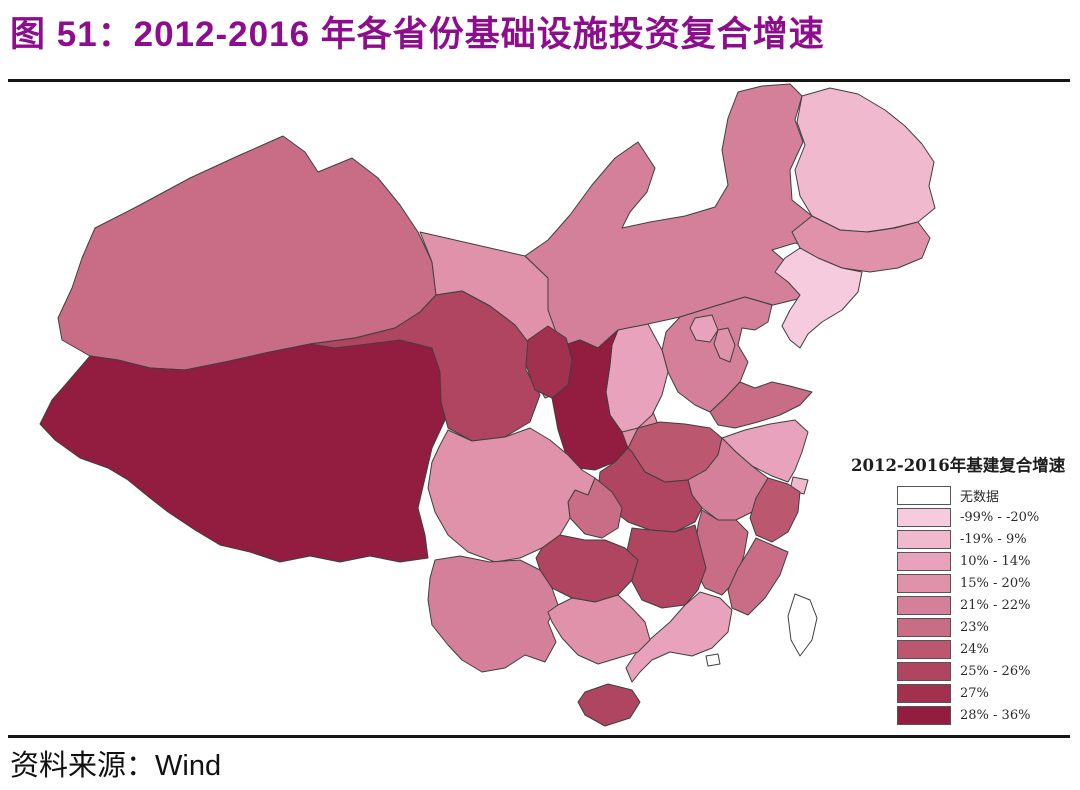 This screenshot has height=790, width=1080. Describe the element at coordinates (666, 566) in the screenshot. I see `province-hunan` at that location.